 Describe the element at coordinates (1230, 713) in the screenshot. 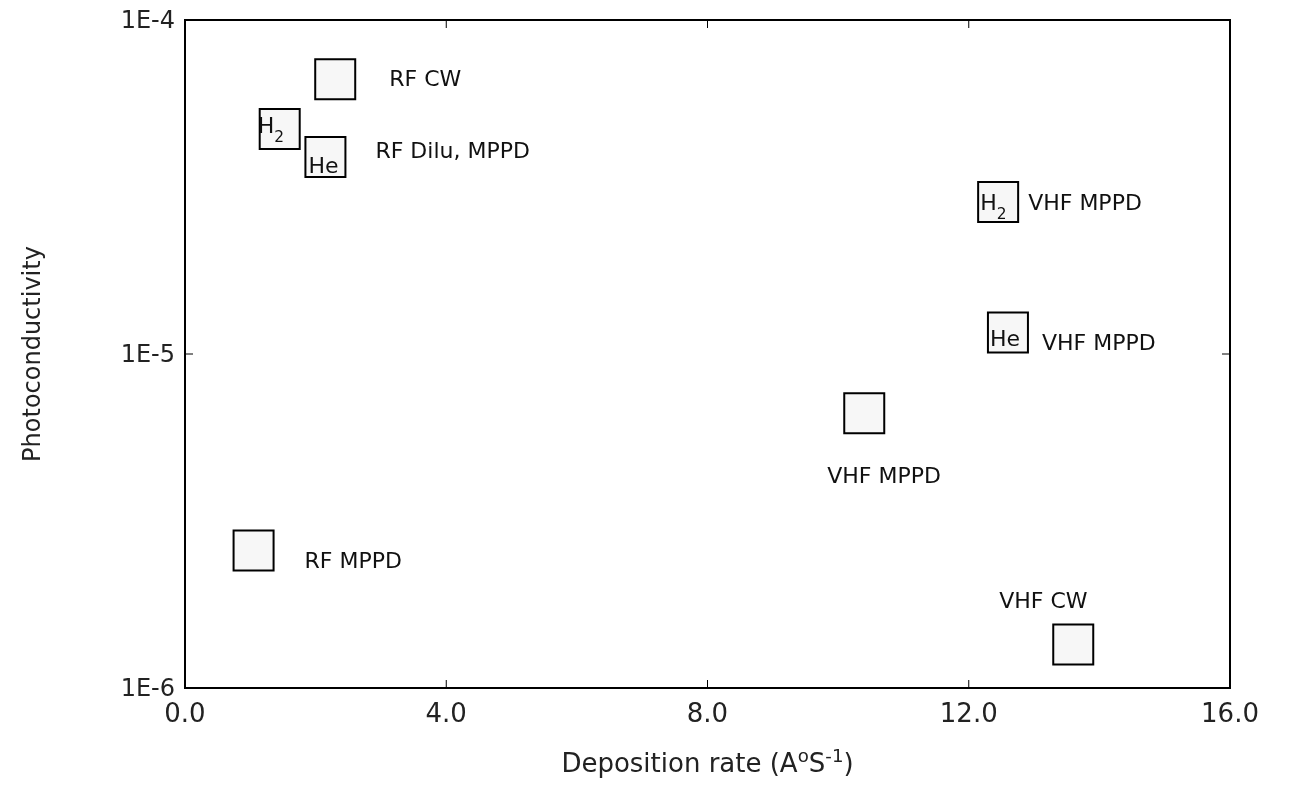

I see `x-tick-label: 16.0` at that location.